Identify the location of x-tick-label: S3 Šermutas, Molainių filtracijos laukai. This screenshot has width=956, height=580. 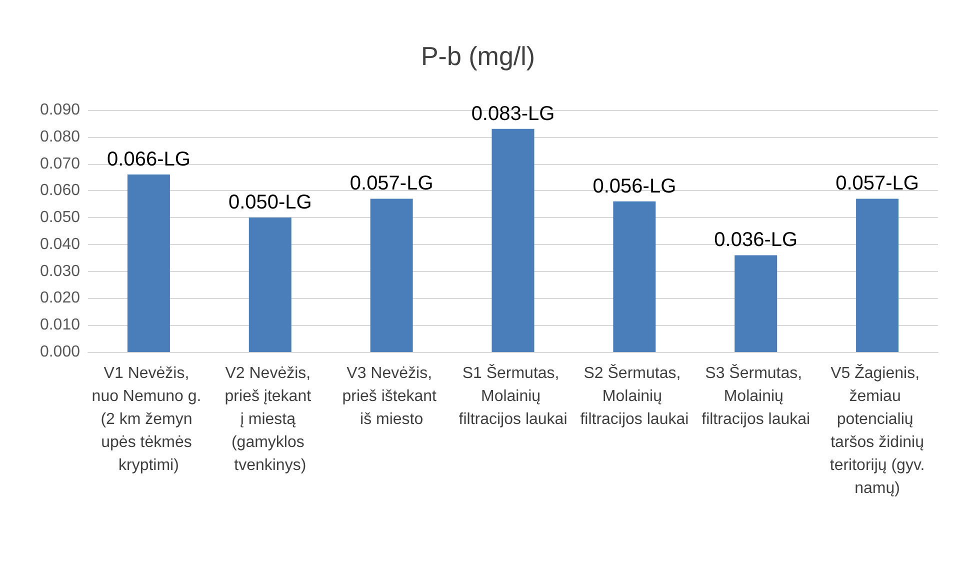
(756, 396).